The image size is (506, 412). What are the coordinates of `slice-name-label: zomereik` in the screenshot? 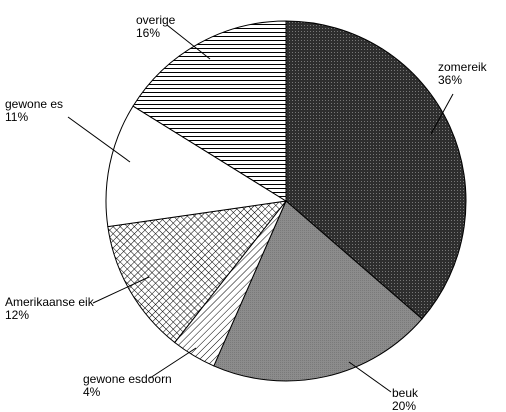 It's located at (463, 67).